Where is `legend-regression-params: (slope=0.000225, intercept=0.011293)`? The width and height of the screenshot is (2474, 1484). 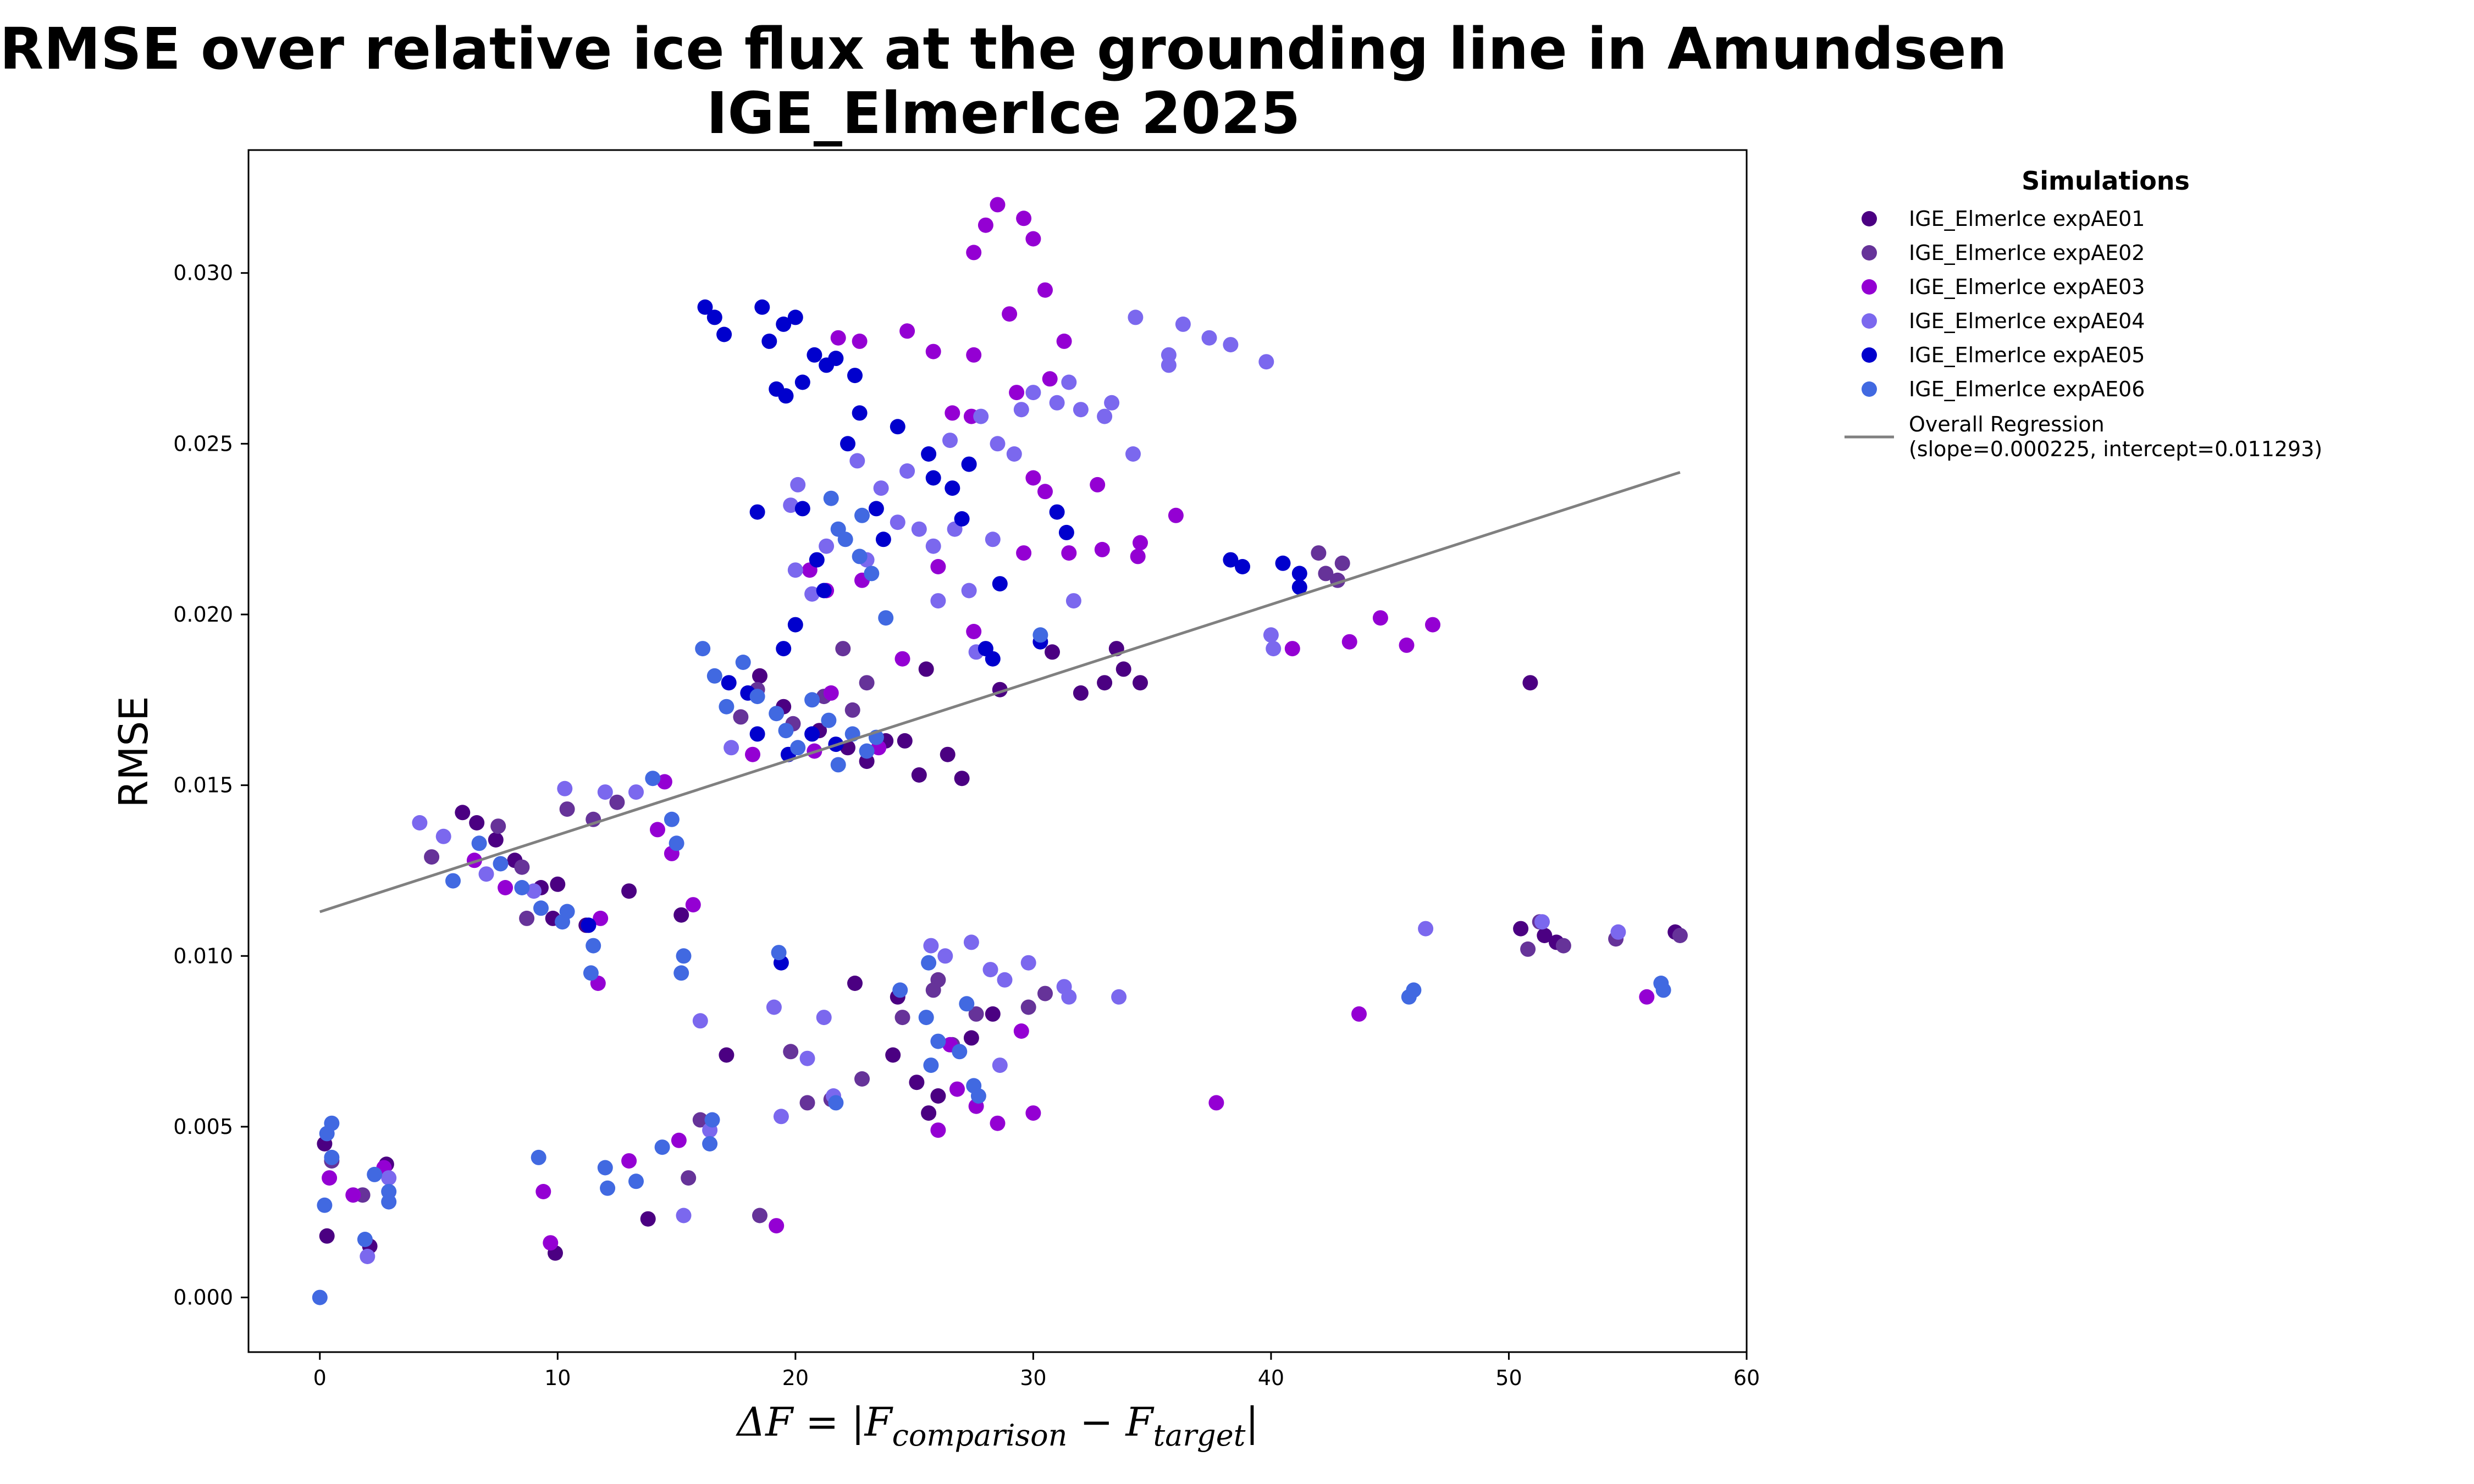 legend-regression-params: (slope=0.000225, intercept=0.011293) is located at coordinates (2115, 449).